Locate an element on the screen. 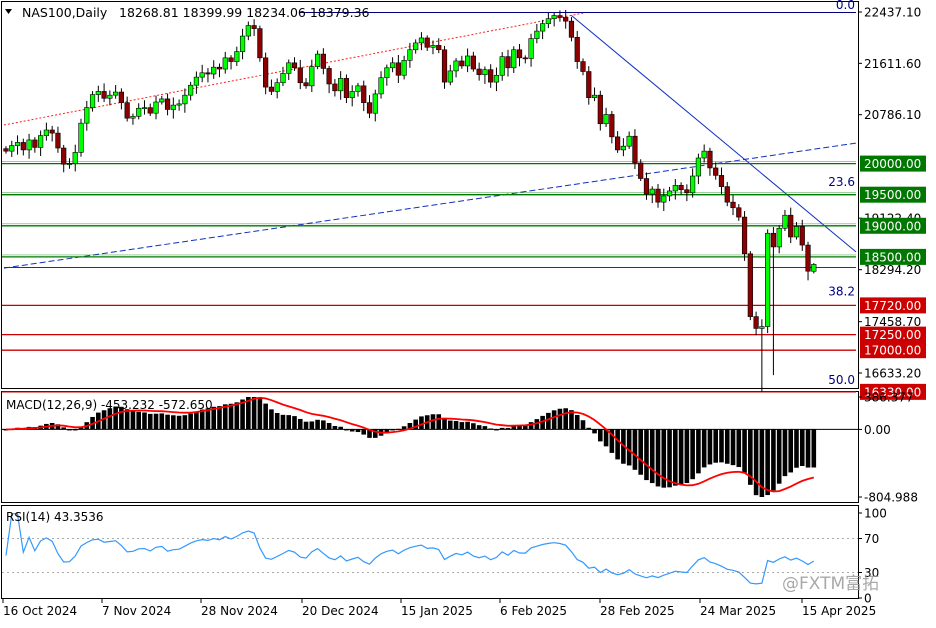 Image resolution: width=936 pixels, height=628 pixels. price-tick-label: 22437.10 is located at coordinates (892, 13).